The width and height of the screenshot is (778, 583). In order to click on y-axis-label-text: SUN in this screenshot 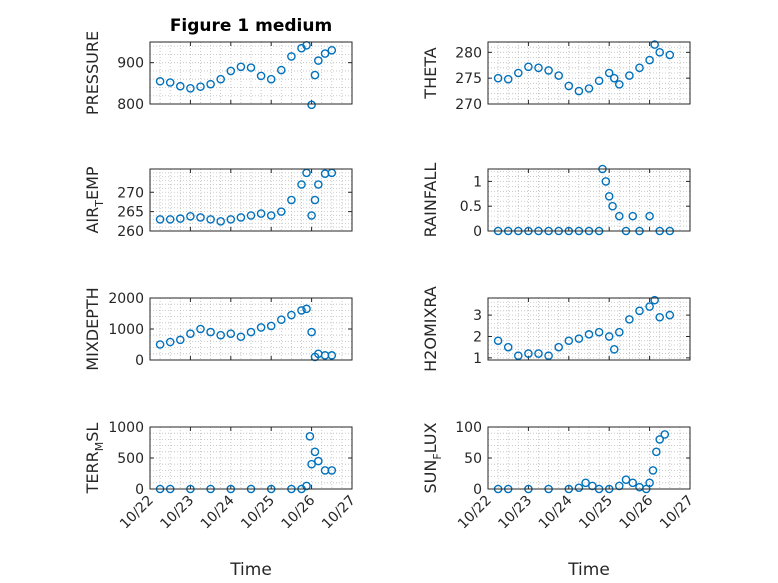, I will do `click(430, 477)`.